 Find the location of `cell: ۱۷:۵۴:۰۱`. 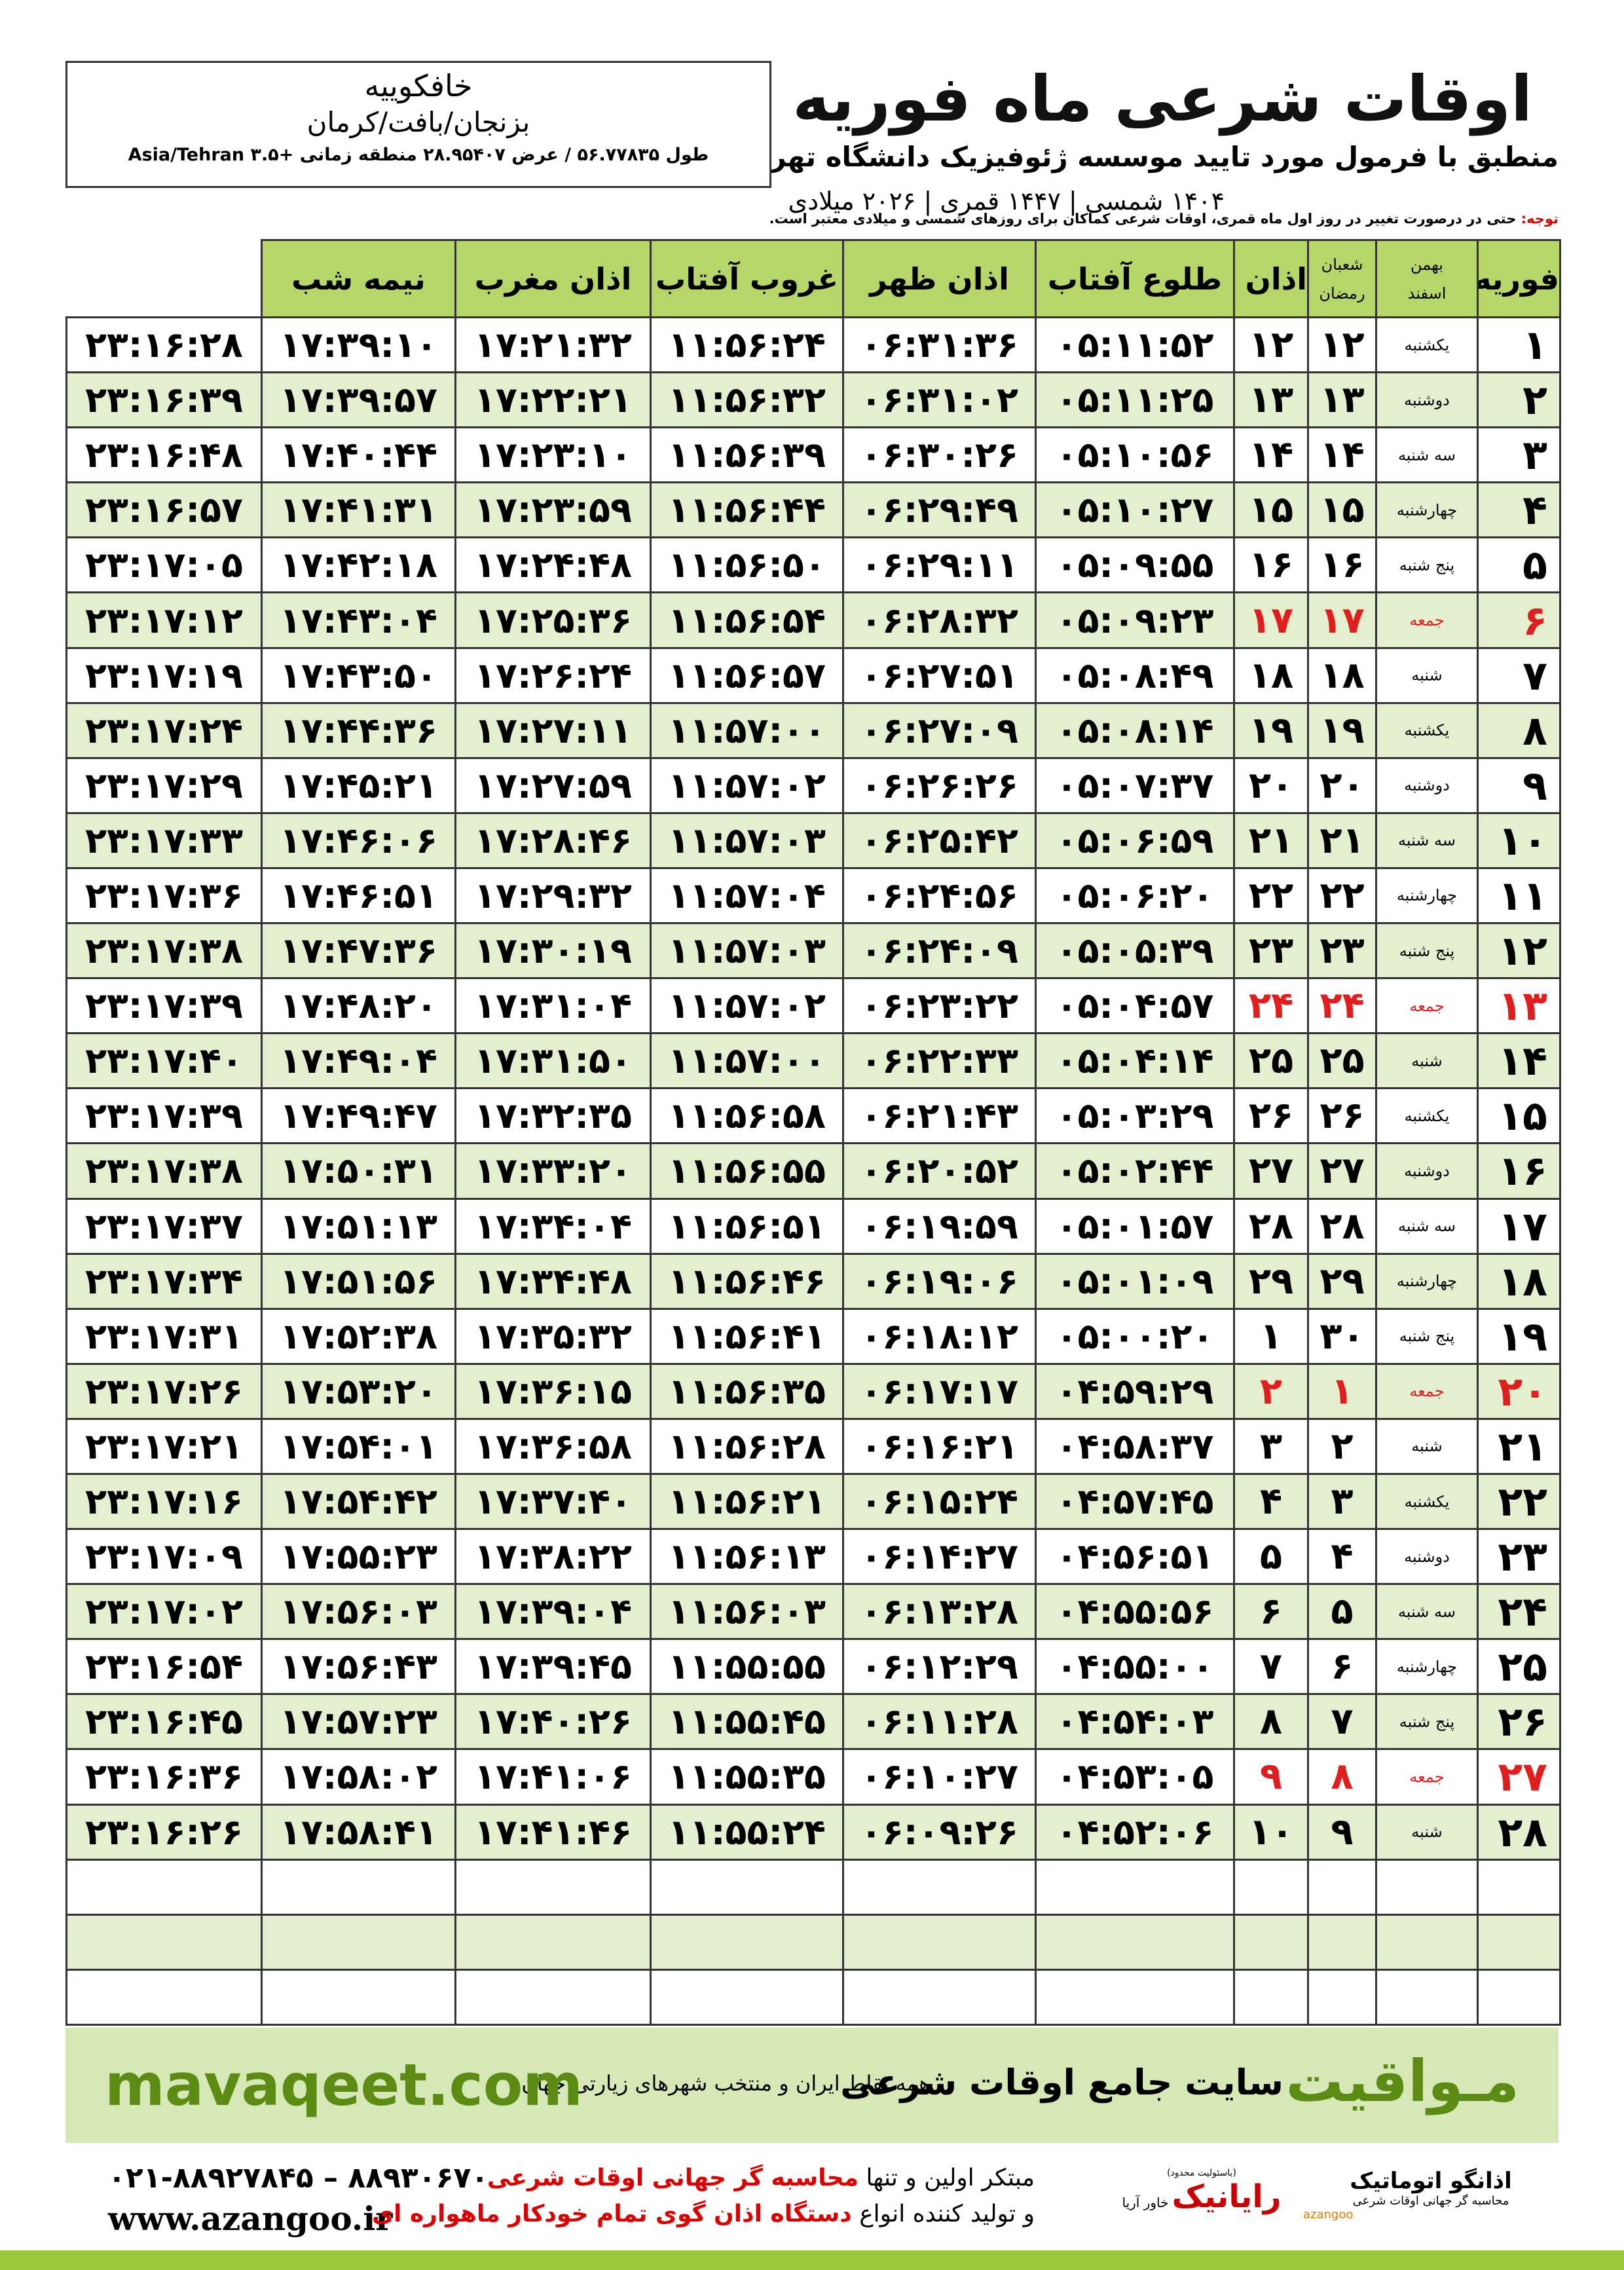

cell: ۱۷:۵۴:۰۱ is located at coordinates (358, 1446).